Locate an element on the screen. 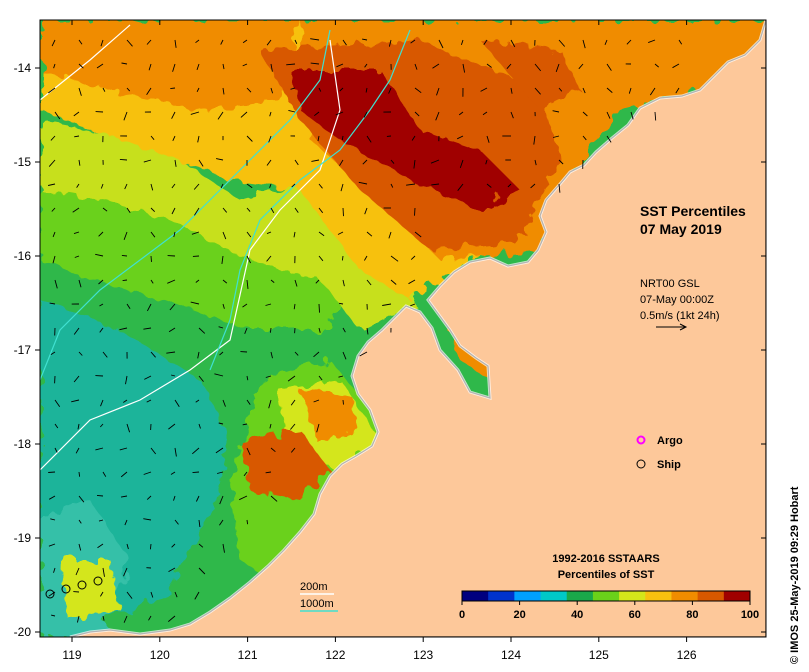 The image size is (809, 672). colorbar is located at coordinates (606, 596).